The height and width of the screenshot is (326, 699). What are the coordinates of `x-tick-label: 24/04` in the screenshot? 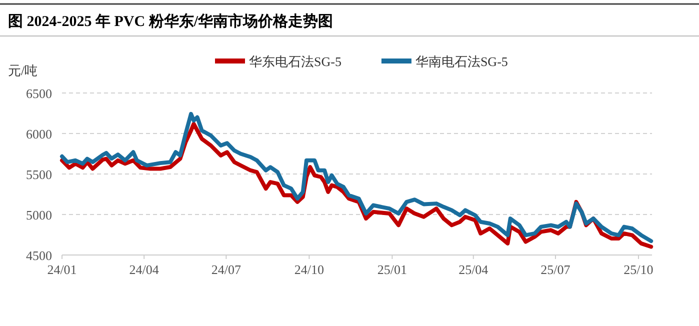 It's located at (144, 269).